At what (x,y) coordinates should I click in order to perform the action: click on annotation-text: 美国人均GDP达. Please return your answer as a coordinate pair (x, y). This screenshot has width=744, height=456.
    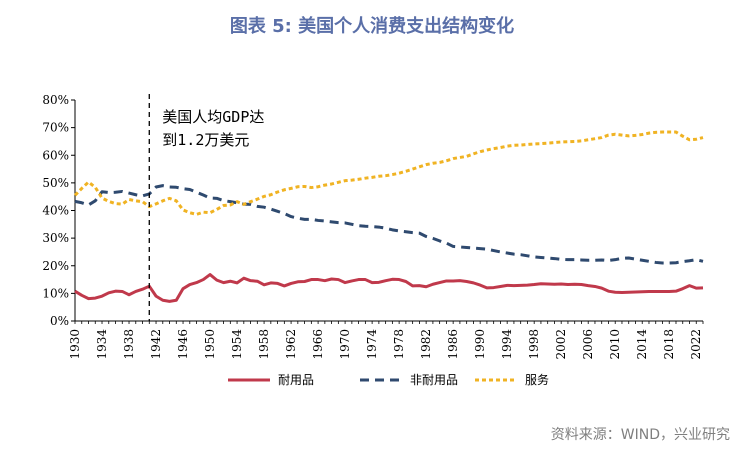
    Looking at the image, I should click on (213, 117).